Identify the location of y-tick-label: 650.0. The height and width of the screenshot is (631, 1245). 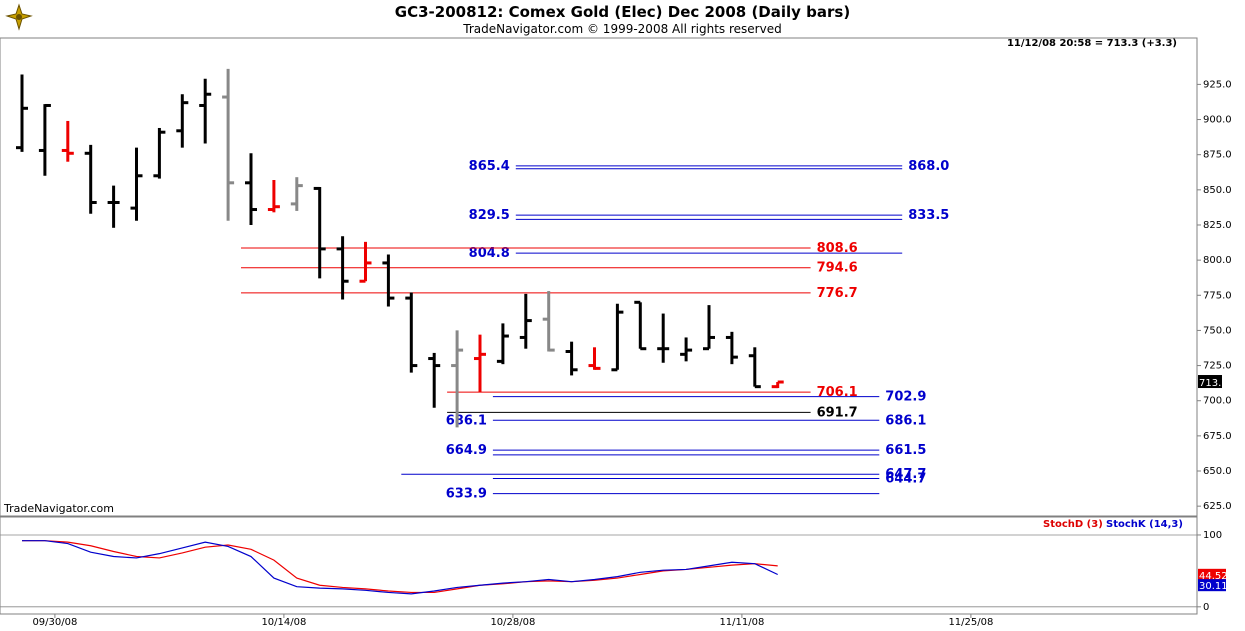
(1217, 471).